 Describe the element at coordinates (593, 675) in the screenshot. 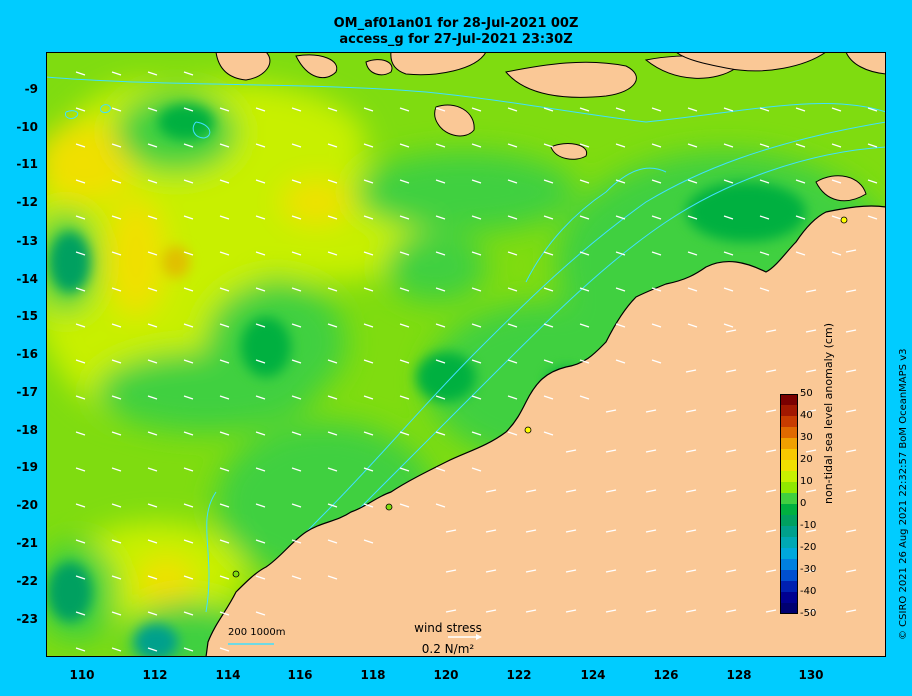

I see `x-tick-label: 124` at that location.